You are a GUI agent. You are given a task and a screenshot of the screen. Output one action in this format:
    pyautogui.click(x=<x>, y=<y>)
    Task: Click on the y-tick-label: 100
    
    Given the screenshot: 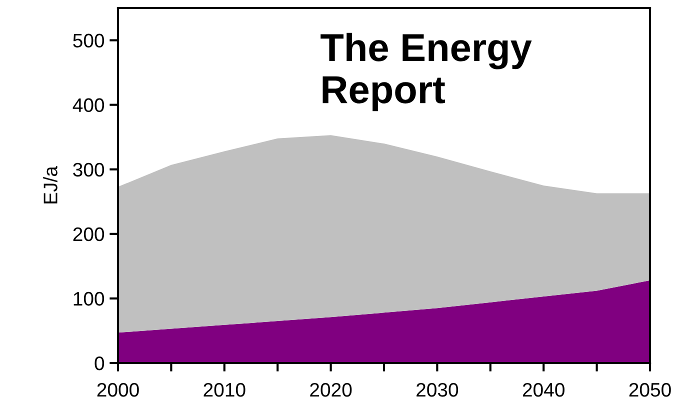 What is the action you would take?
    pyautogui.click(x=89, y=299)
    